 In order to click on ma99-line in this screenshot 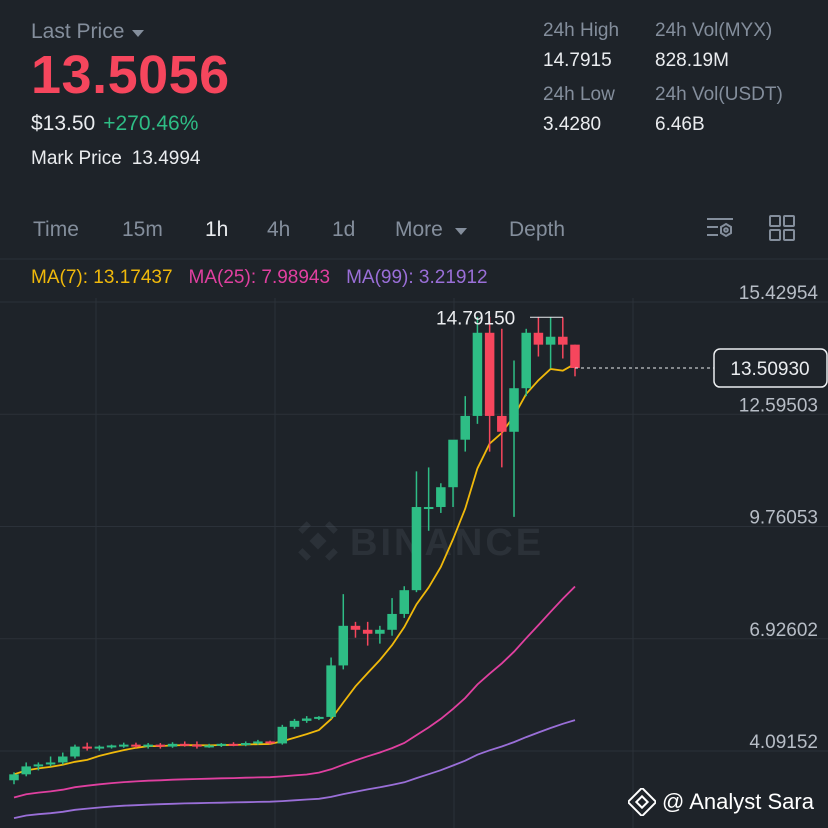, I will do `click(294, 769)`.